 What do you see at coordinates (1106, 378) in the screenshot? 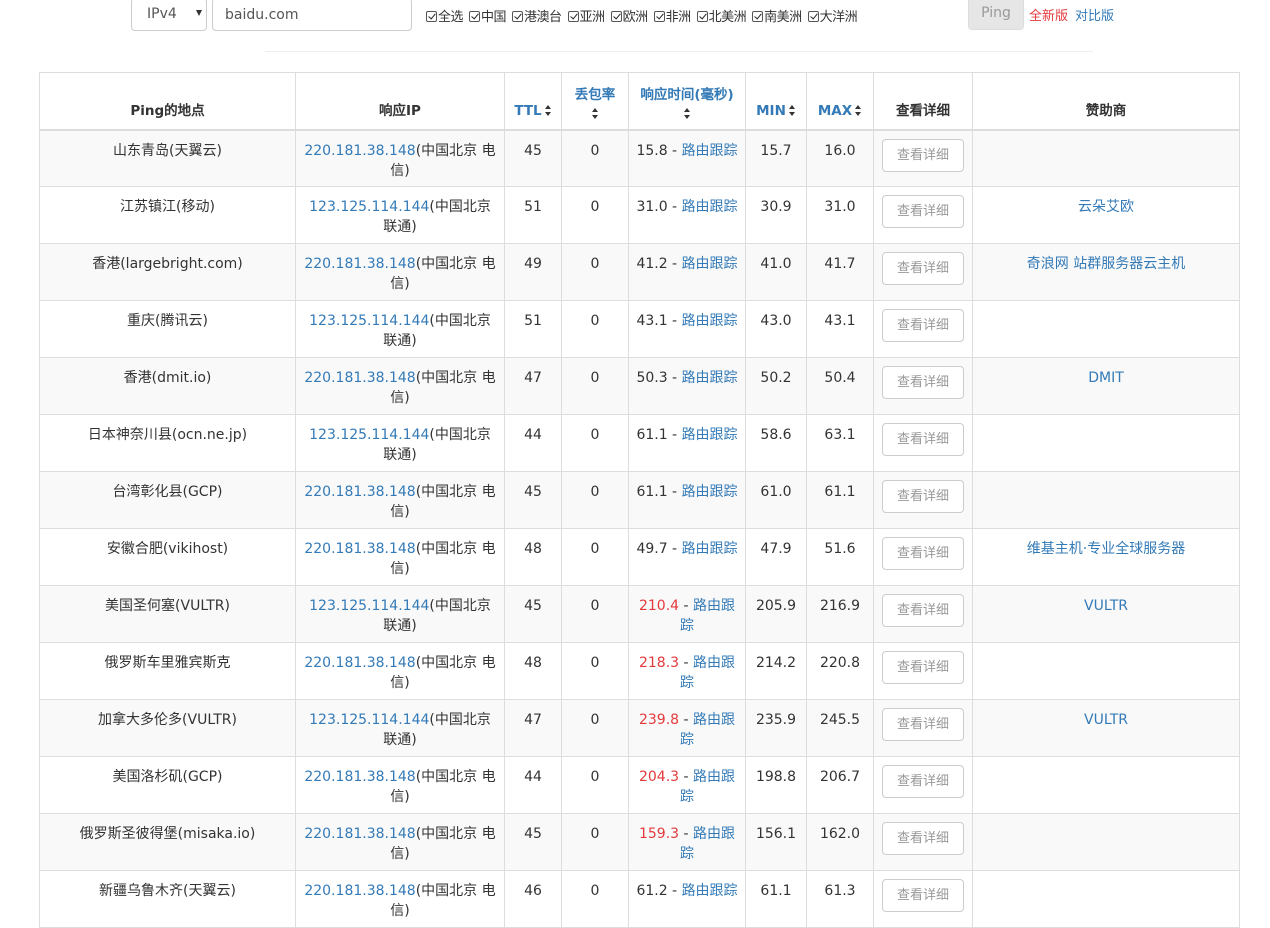
I see `sponsor-link: DMIT` at bounding box center [1106, 378].